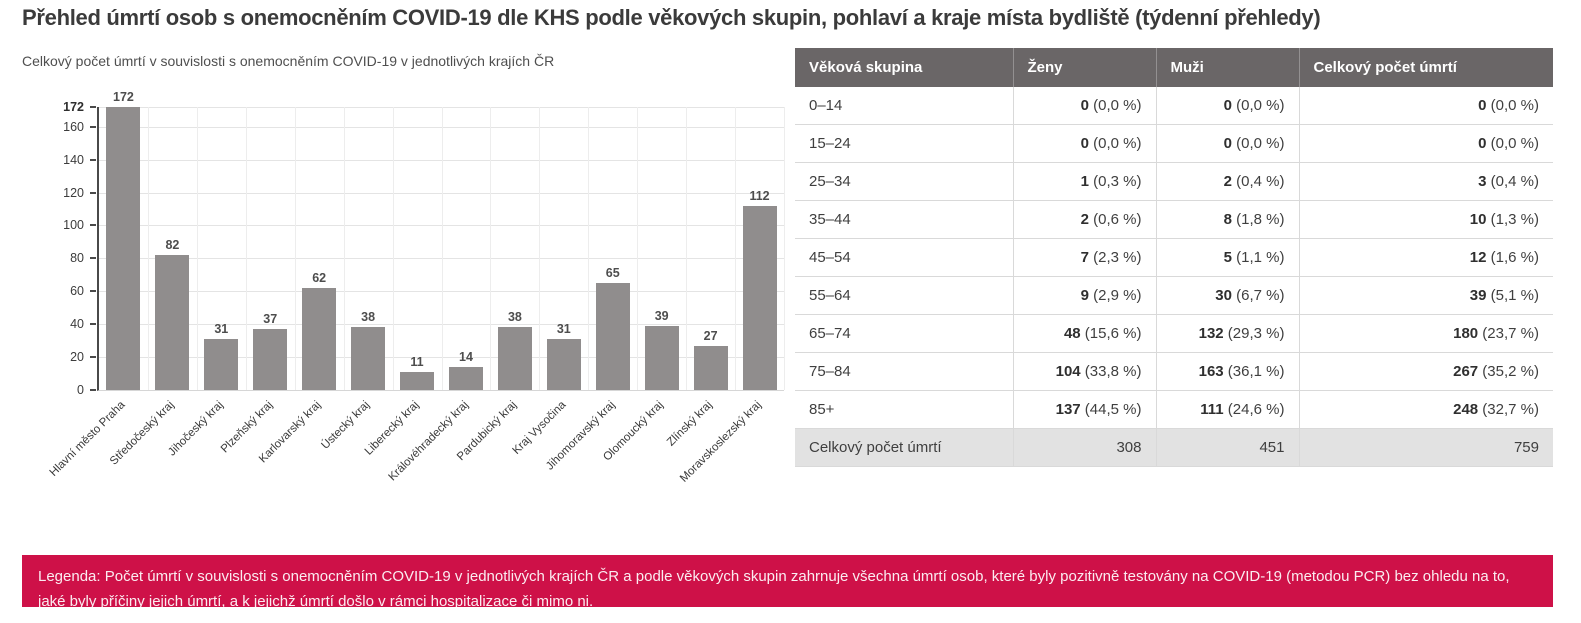 This screenshot has width=1581, height=623. Describe the element at coordinates (1115, 295) in the screenshot. I see `percent-value: (2,9 %)` at that location.